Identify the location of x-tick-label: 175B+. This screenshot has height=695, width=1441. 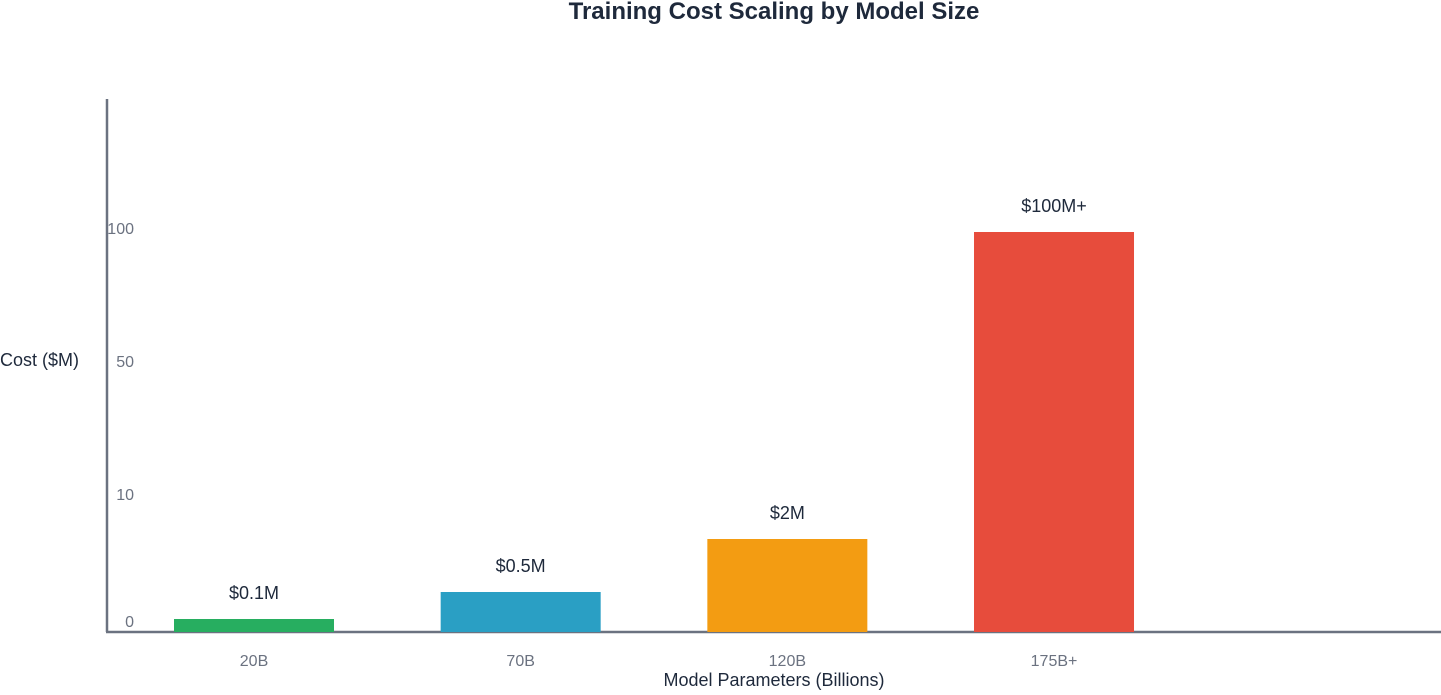
(1054, 661).